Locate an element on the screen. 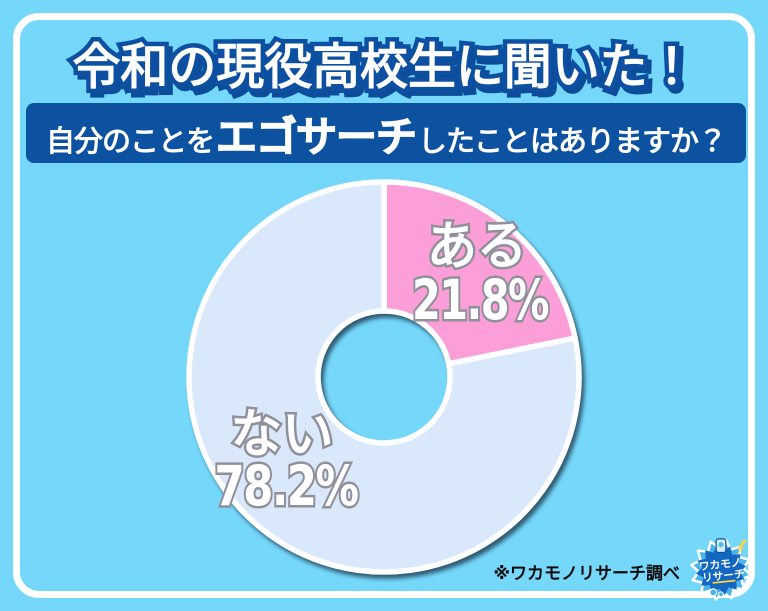 The image size is (768, 611). slice-label-aru: ある is located at coordinates (477, 247).